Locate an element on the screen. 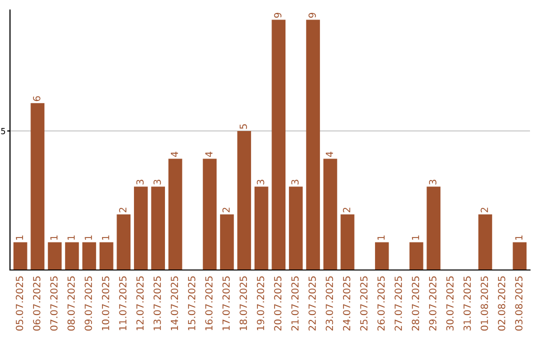 The height and width of the screenshot is (340, 540). x-tick-label: 26.07.2025 is located at coordinates (381, 303).